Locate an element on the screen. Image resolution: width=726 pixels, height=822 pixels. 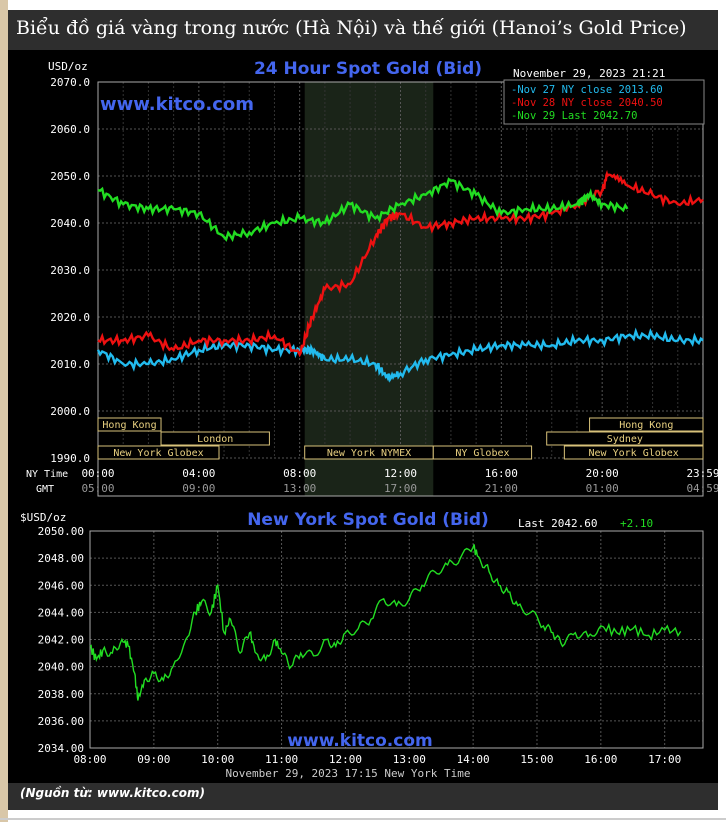
x-tick-label: 08:00 is located at coordinates (89, 759).